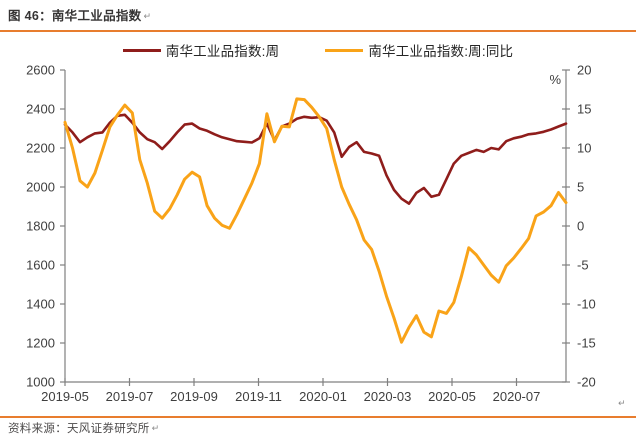 Image resolution: width=636 pixels, height=440 pixels. What do you see at coordinates (258, 396) in the screenshot?
I see `x-axis-label: 2019-11` at bounding box center [258, 396].